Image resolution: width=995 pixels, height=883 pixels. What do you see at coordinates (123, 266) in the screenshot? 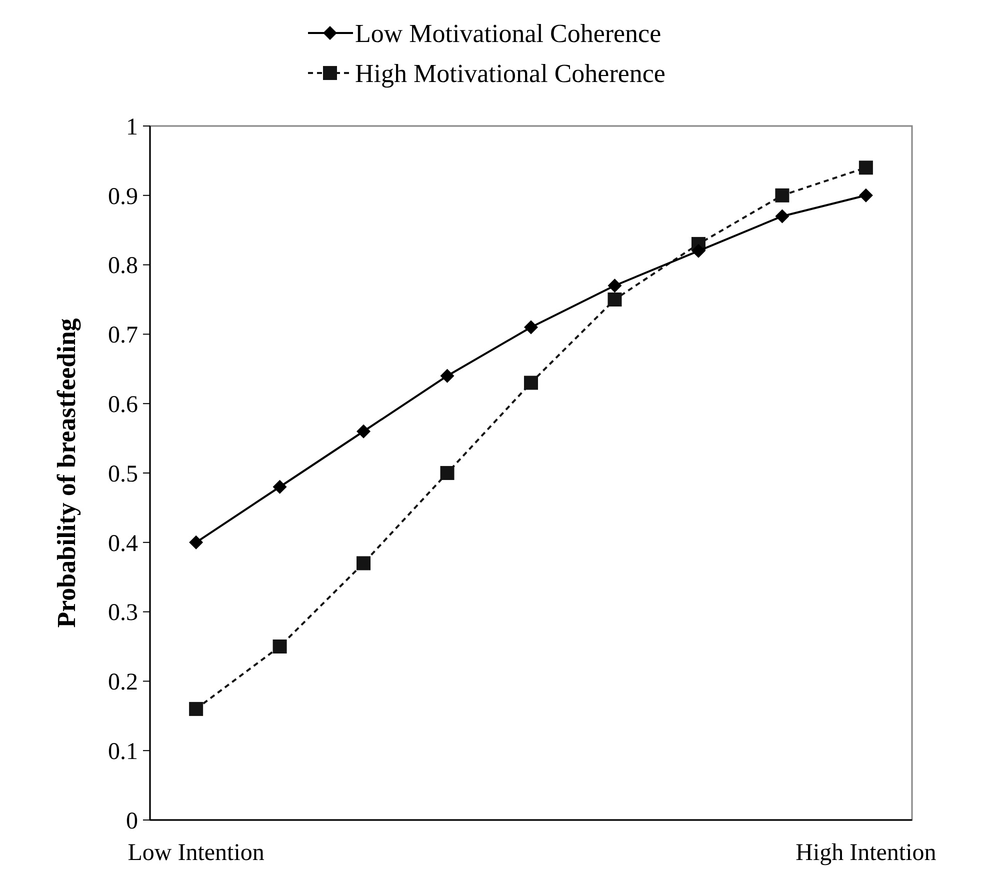
I see `y-tick-label: 0.8` at bounding box center [123, 266].